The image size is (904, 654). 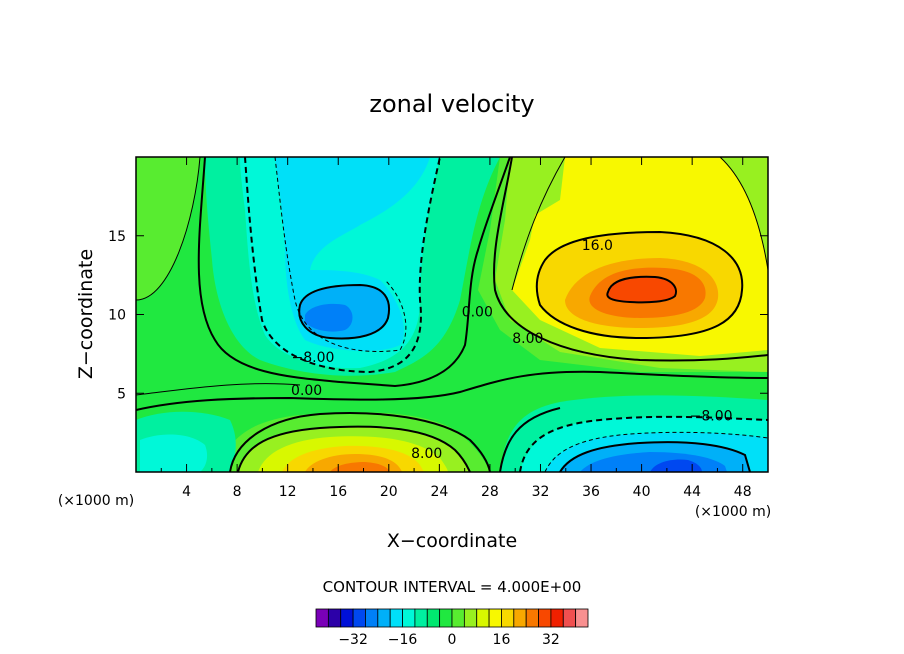 I want to click on colorbar-tick-label: −32, so click(x=353, y=640).